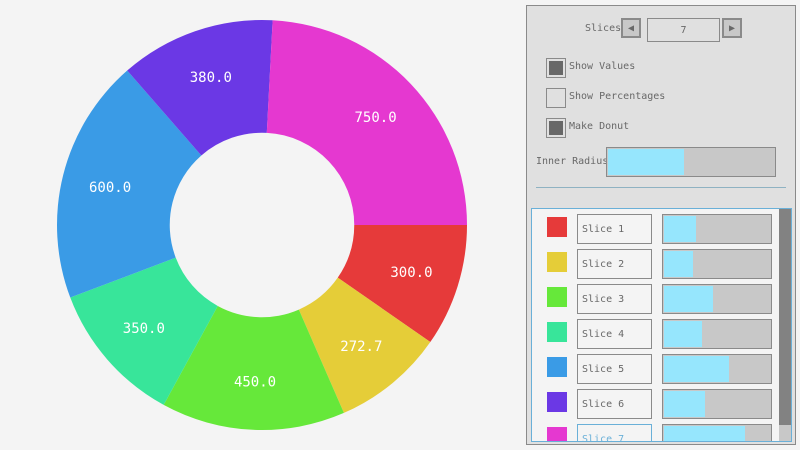 The height and width of the screenshot is (450, 800). I want to click on slice-name-field: Slice 3, so click(614, 299).